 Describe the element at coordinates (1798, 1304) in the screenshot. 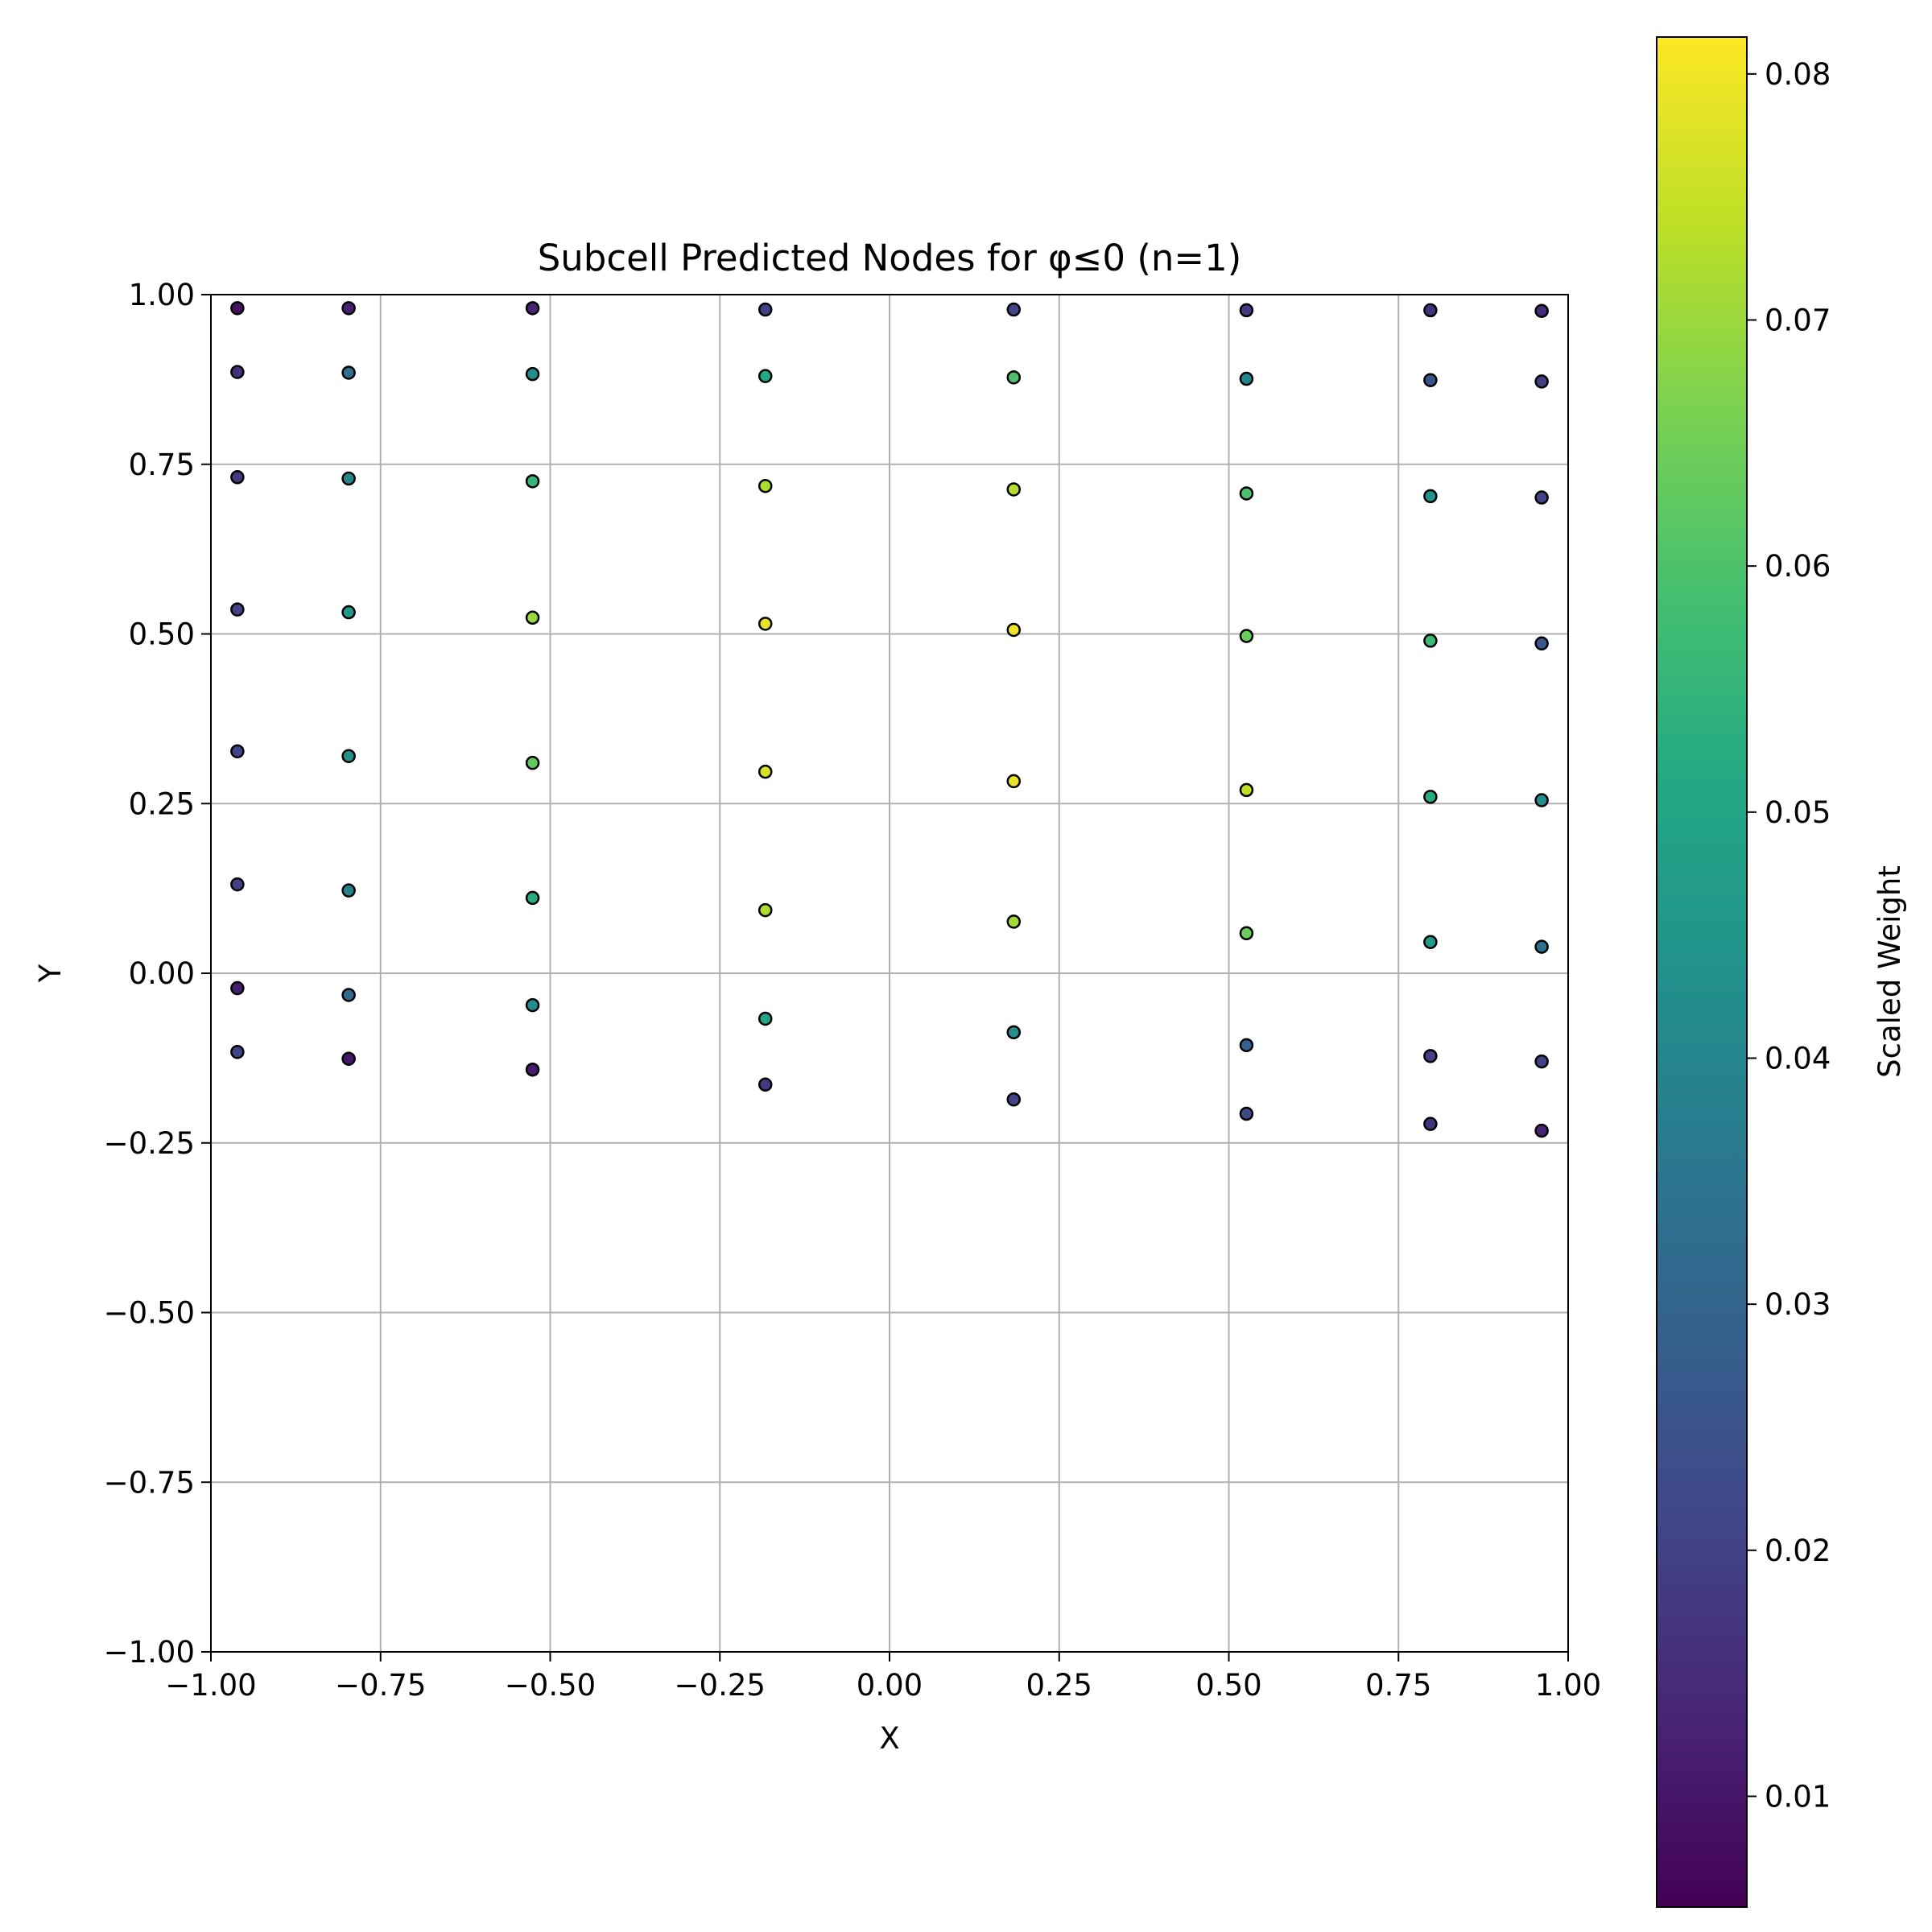

I see `colorbar-tick-label: 0.03` at that location.